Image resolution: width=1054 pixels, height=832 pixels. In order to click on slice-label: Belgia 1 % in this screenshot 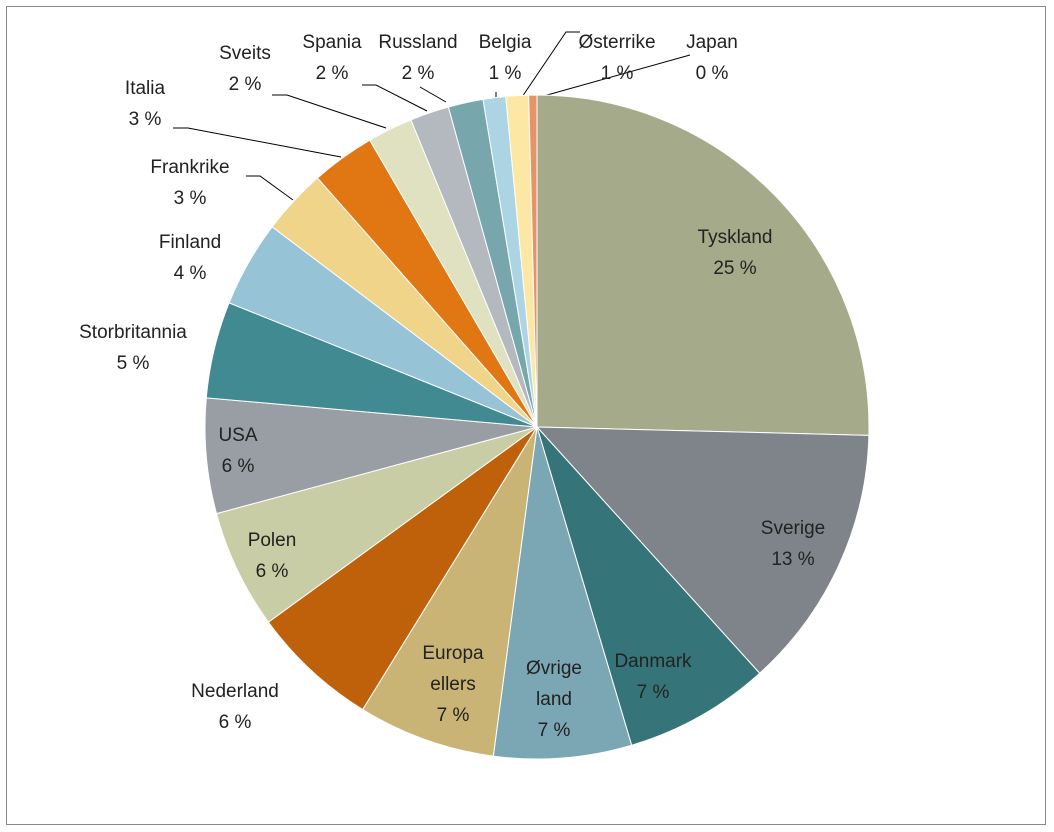, I will do `click(505, 58)`.